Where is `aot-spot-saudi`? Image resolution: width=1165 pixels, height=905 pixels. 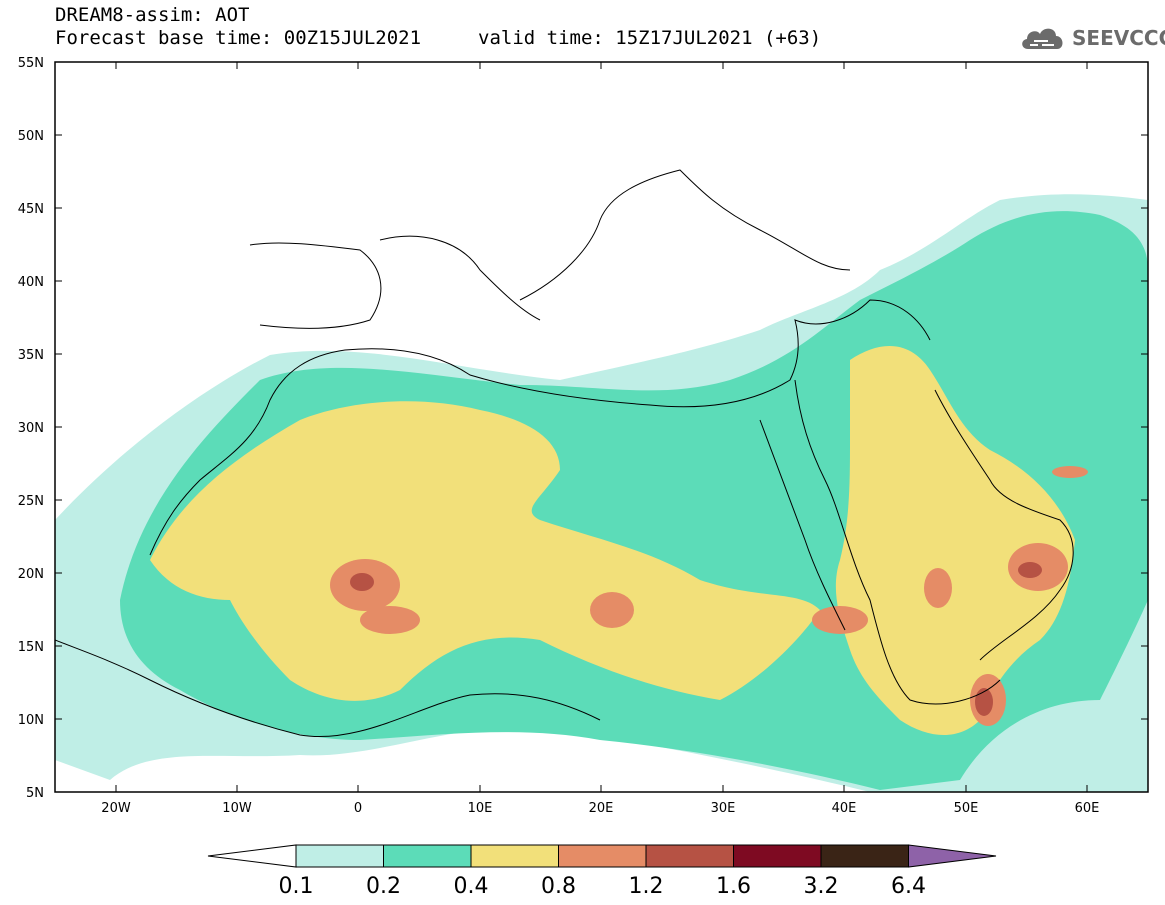 aot-spot-saudi is located at coordinates (938, 588).